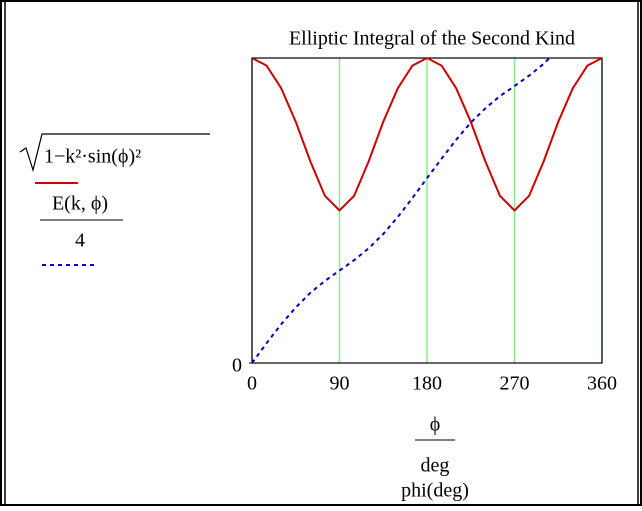  What do you see at coordinates (432, 39) in the screenshot?
I see `chart-title: Elliptic Integral of the Second Kind` at bounding box center [432, 39].